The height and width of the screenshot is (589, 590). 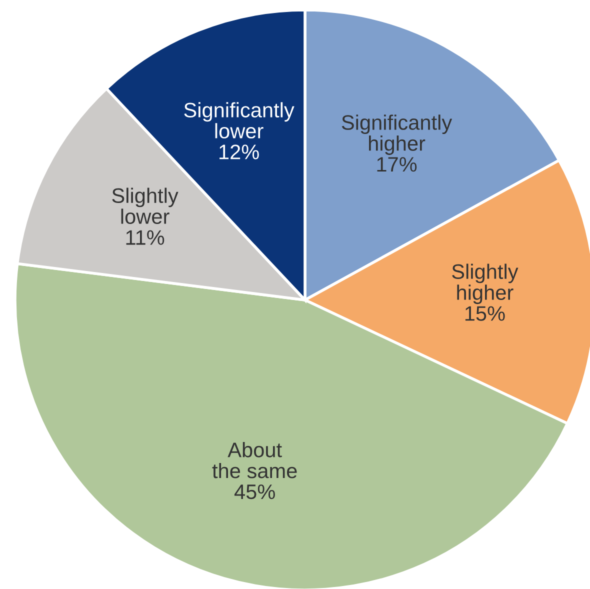 I want to click on slice-label: About the same, so click(x=254, y=460).